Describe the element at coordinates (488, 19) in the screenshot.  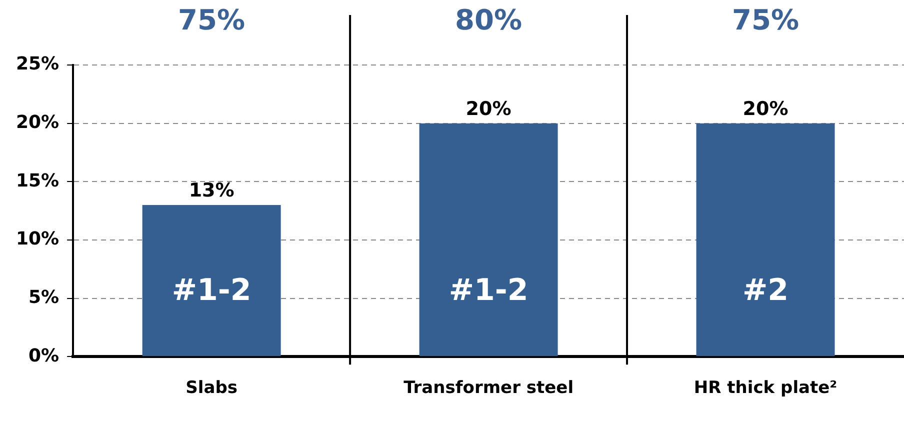
I see `text: 80%` at that location.